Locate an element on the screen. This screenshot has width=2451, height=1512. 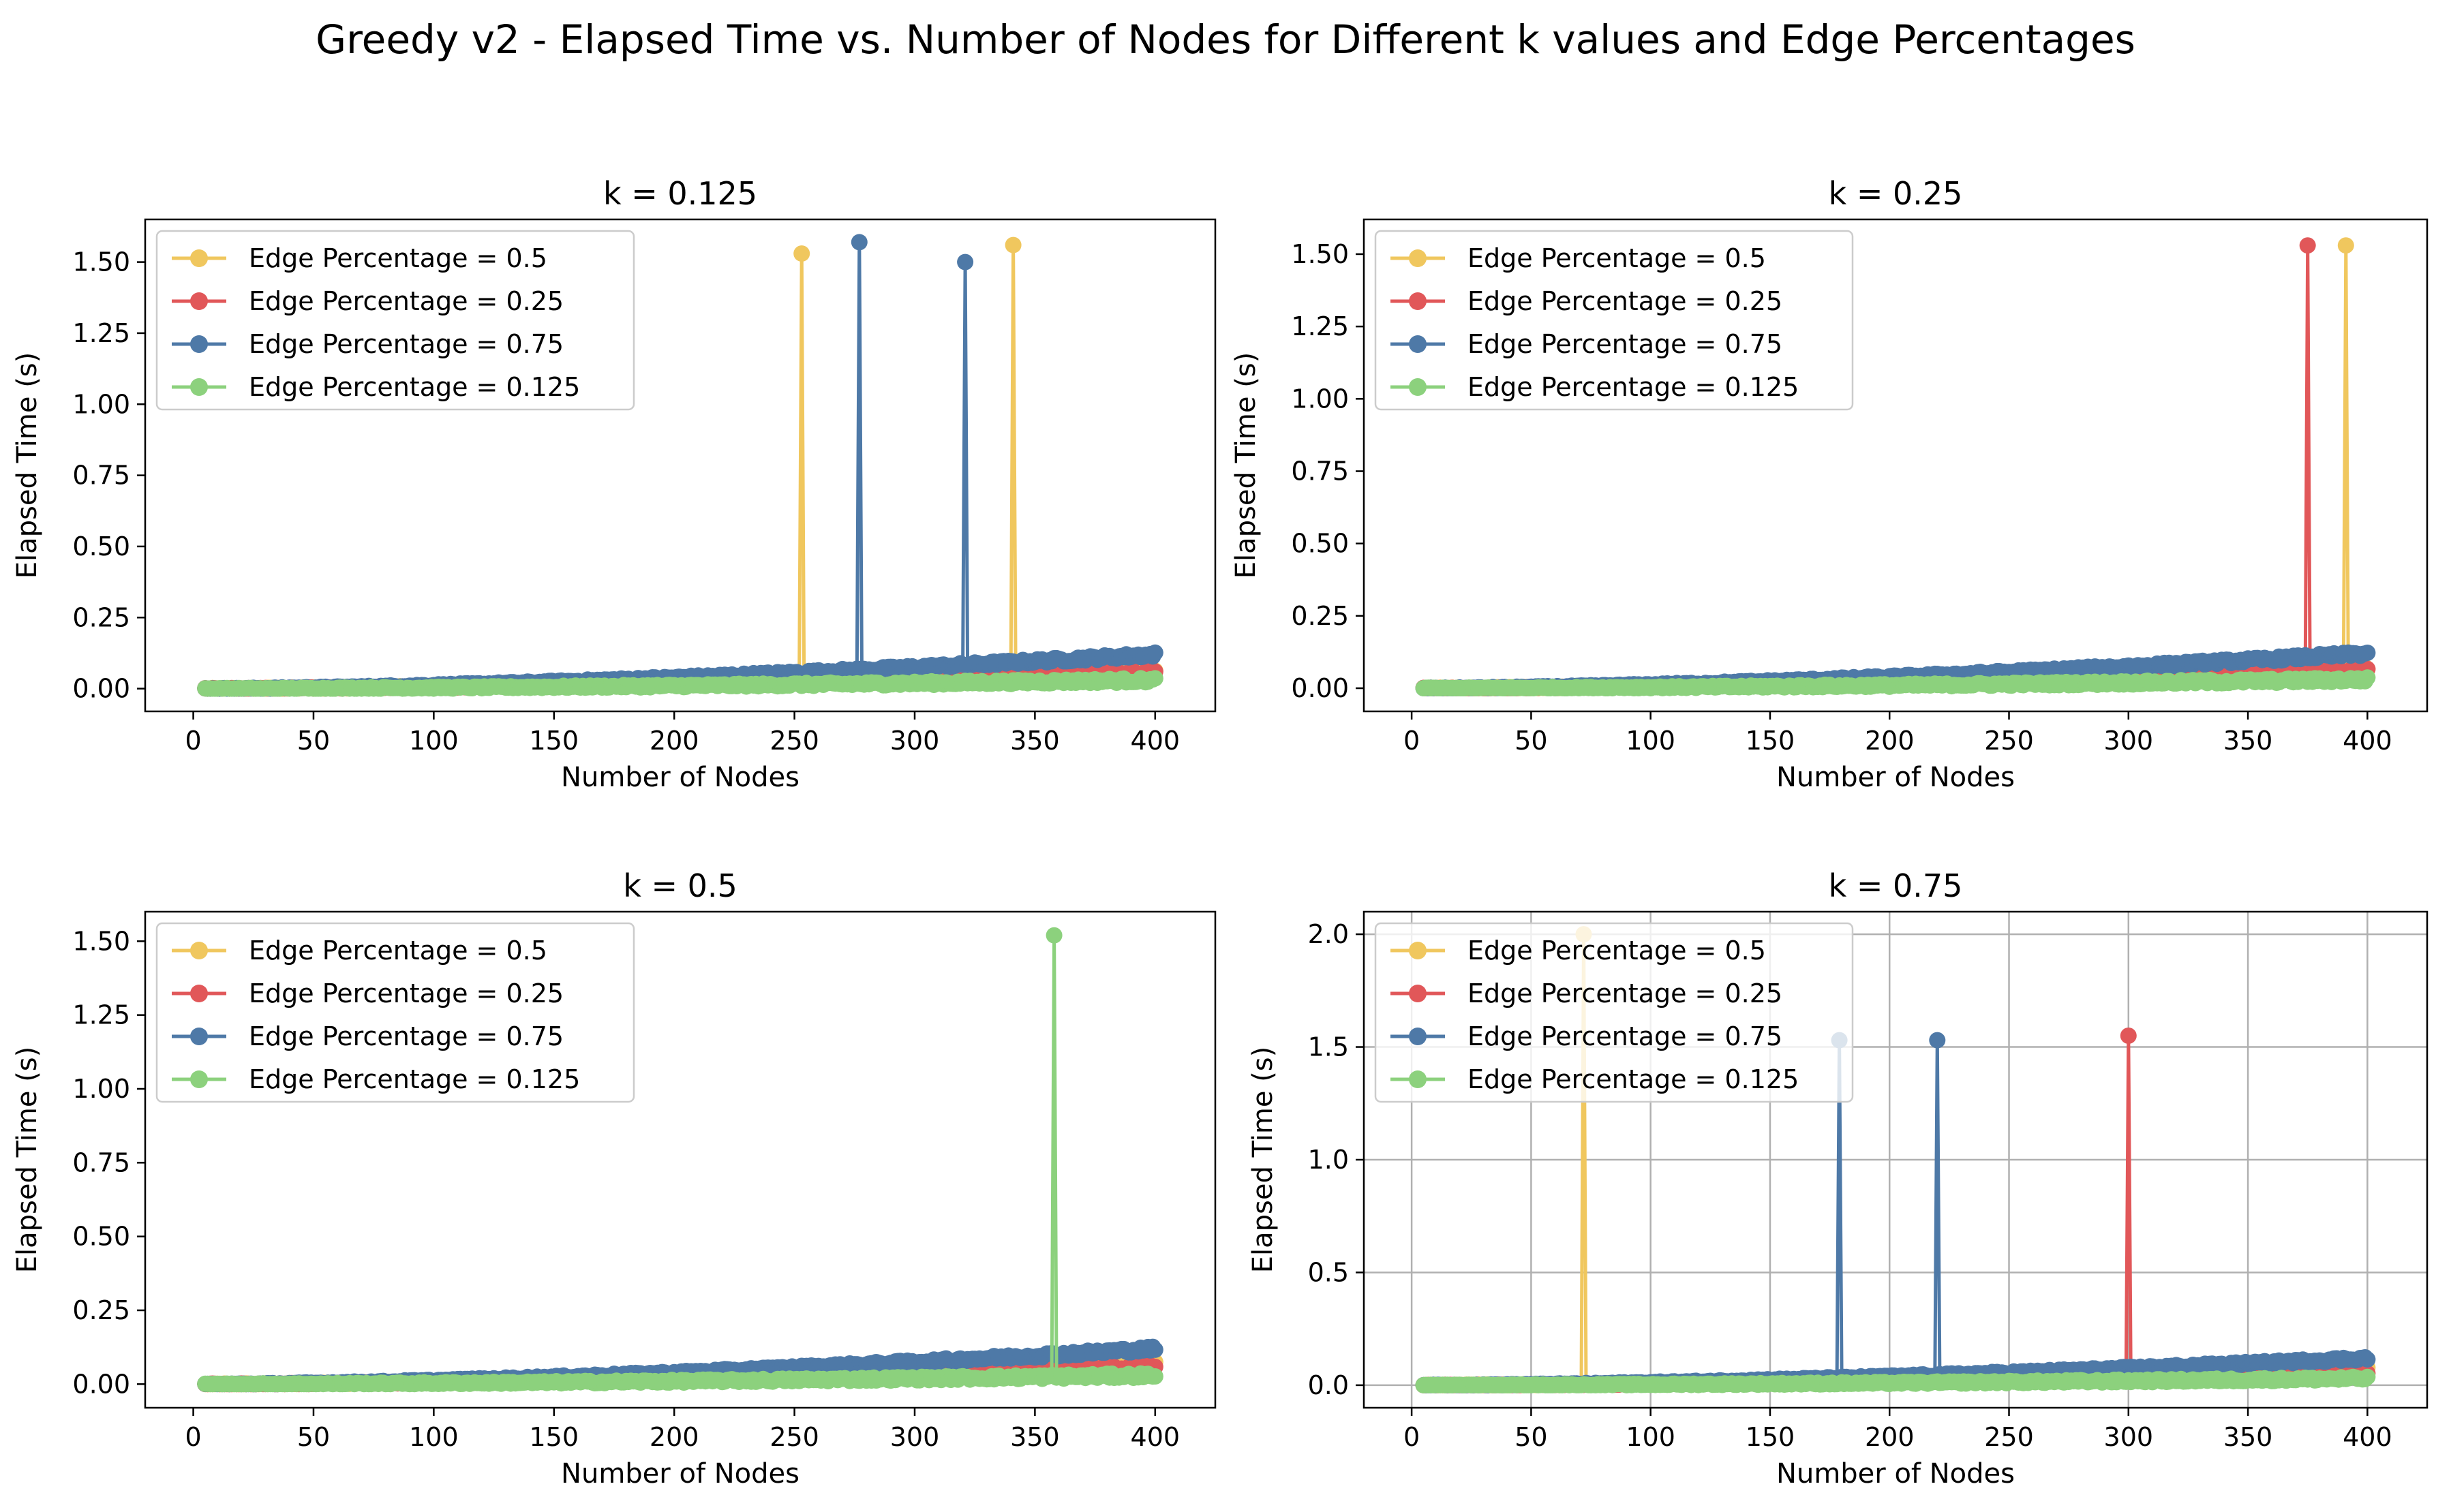
subplot-title: k = 0.5 is located at coordinates (680, 885).